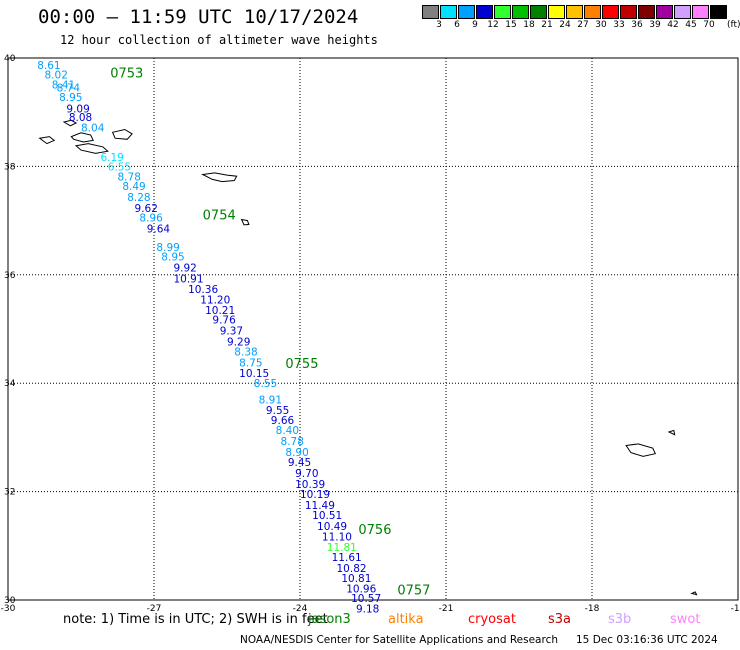  Describe the element at coordinates (493, 25) in the screenshot. I see `legend-label: 12` at that location.